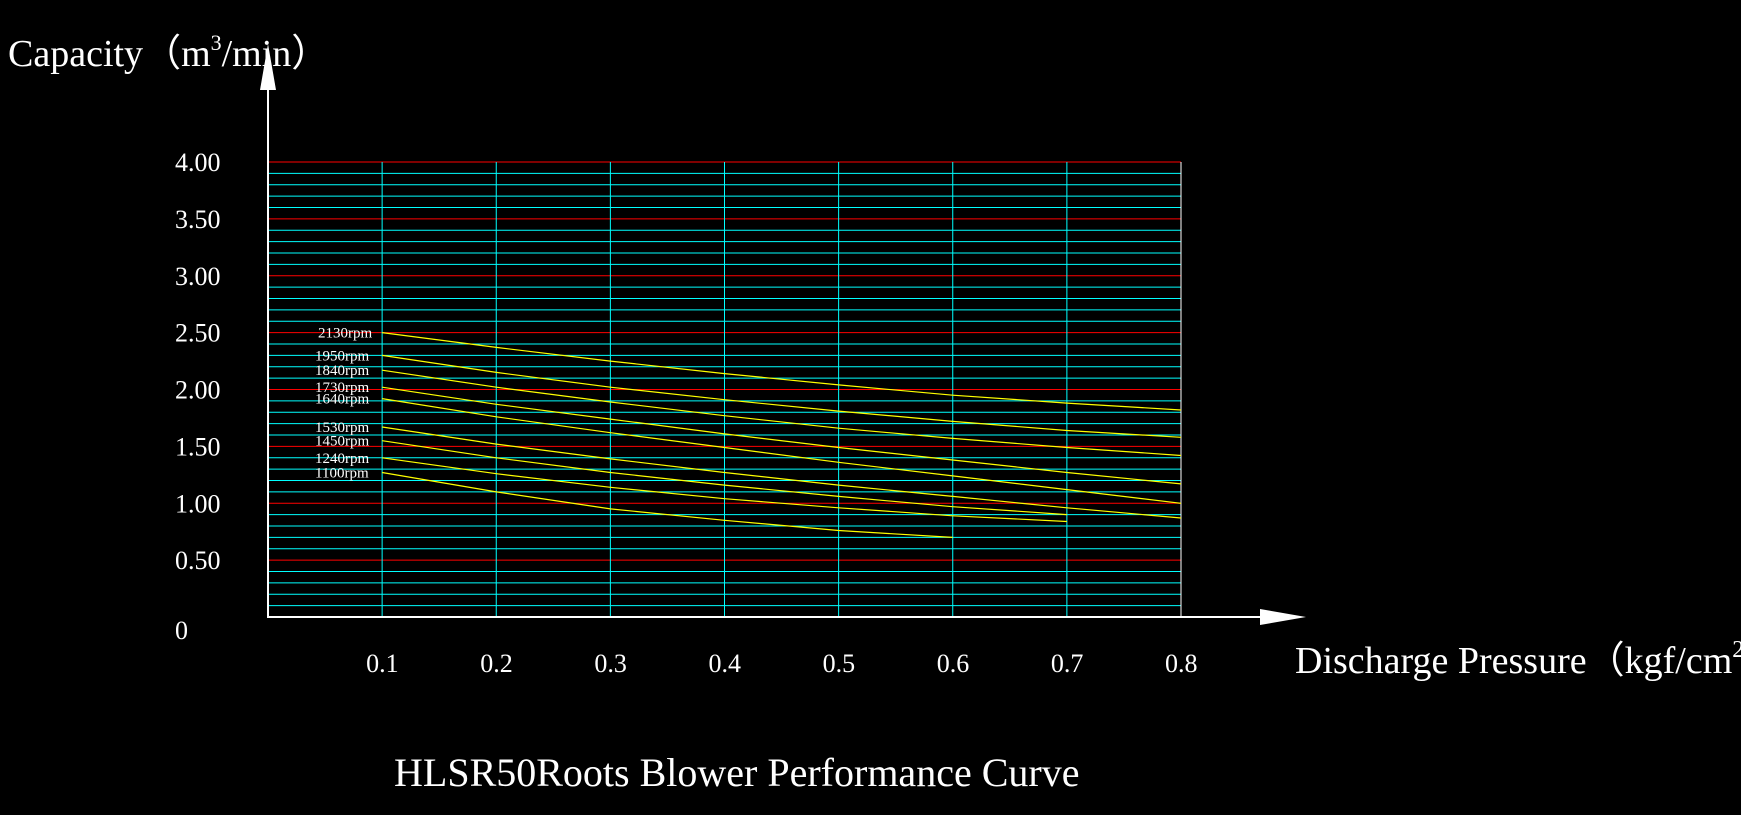 This screenshot has width=1741, height=815. Describe the element at coordinates (725, 663) in the screenshot. I see `x-tick-label: 0.4` at that location.